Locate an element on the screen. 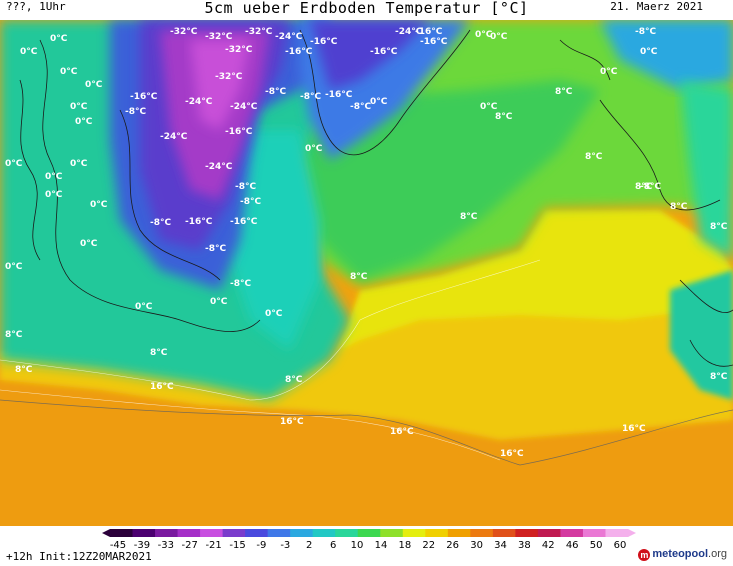 The height and width of the screenshot is (566, 733). color-legend-bar is located at coordinates (369, 533).